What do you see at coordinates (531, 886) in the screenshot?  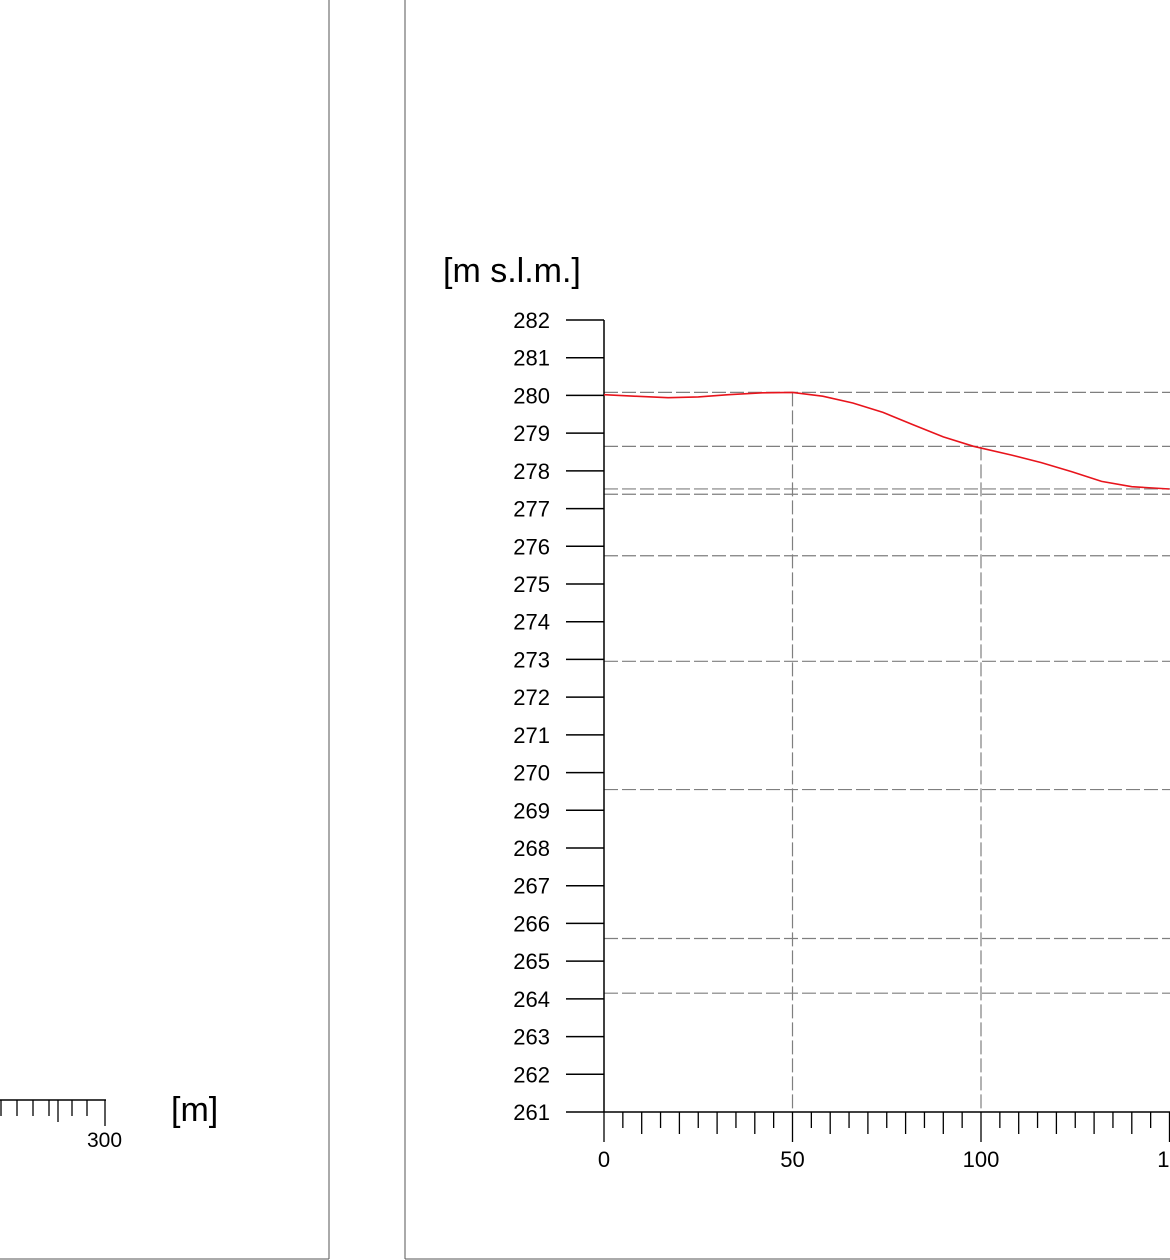 I see `y-tick-label-267: 267` at bounding box center [531, 886].